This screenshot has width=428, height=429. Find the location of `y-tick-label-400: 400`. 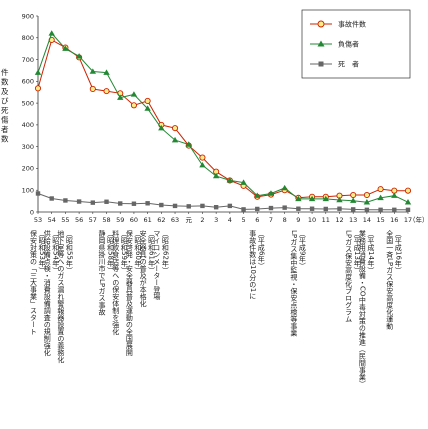

y-tick-label-400: 400 is located at coordinates (28, 125).